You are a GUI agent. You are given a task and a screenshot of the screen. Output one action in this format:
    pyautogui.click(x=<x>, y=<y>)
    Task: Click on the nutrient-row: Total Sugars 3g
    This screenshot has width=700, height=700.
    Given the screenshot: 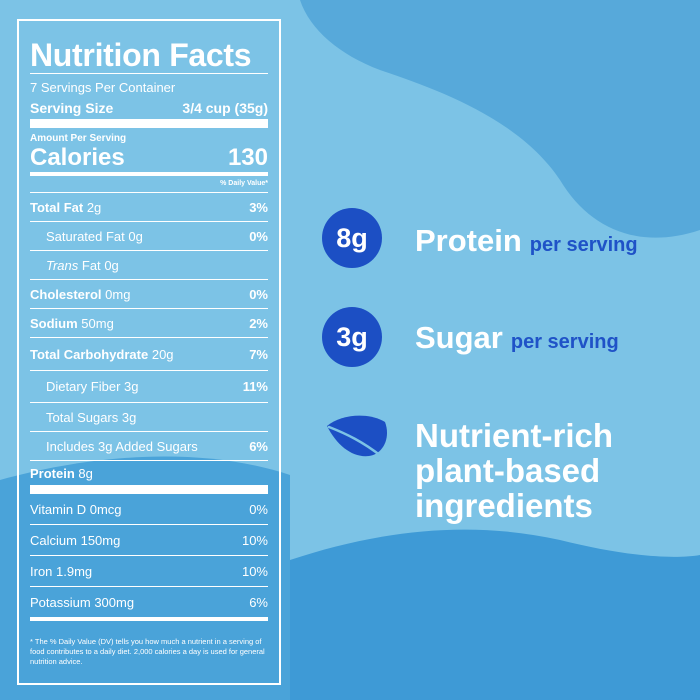 What is the action you would take?
    pyautogui.click(x=91, y=417)
    